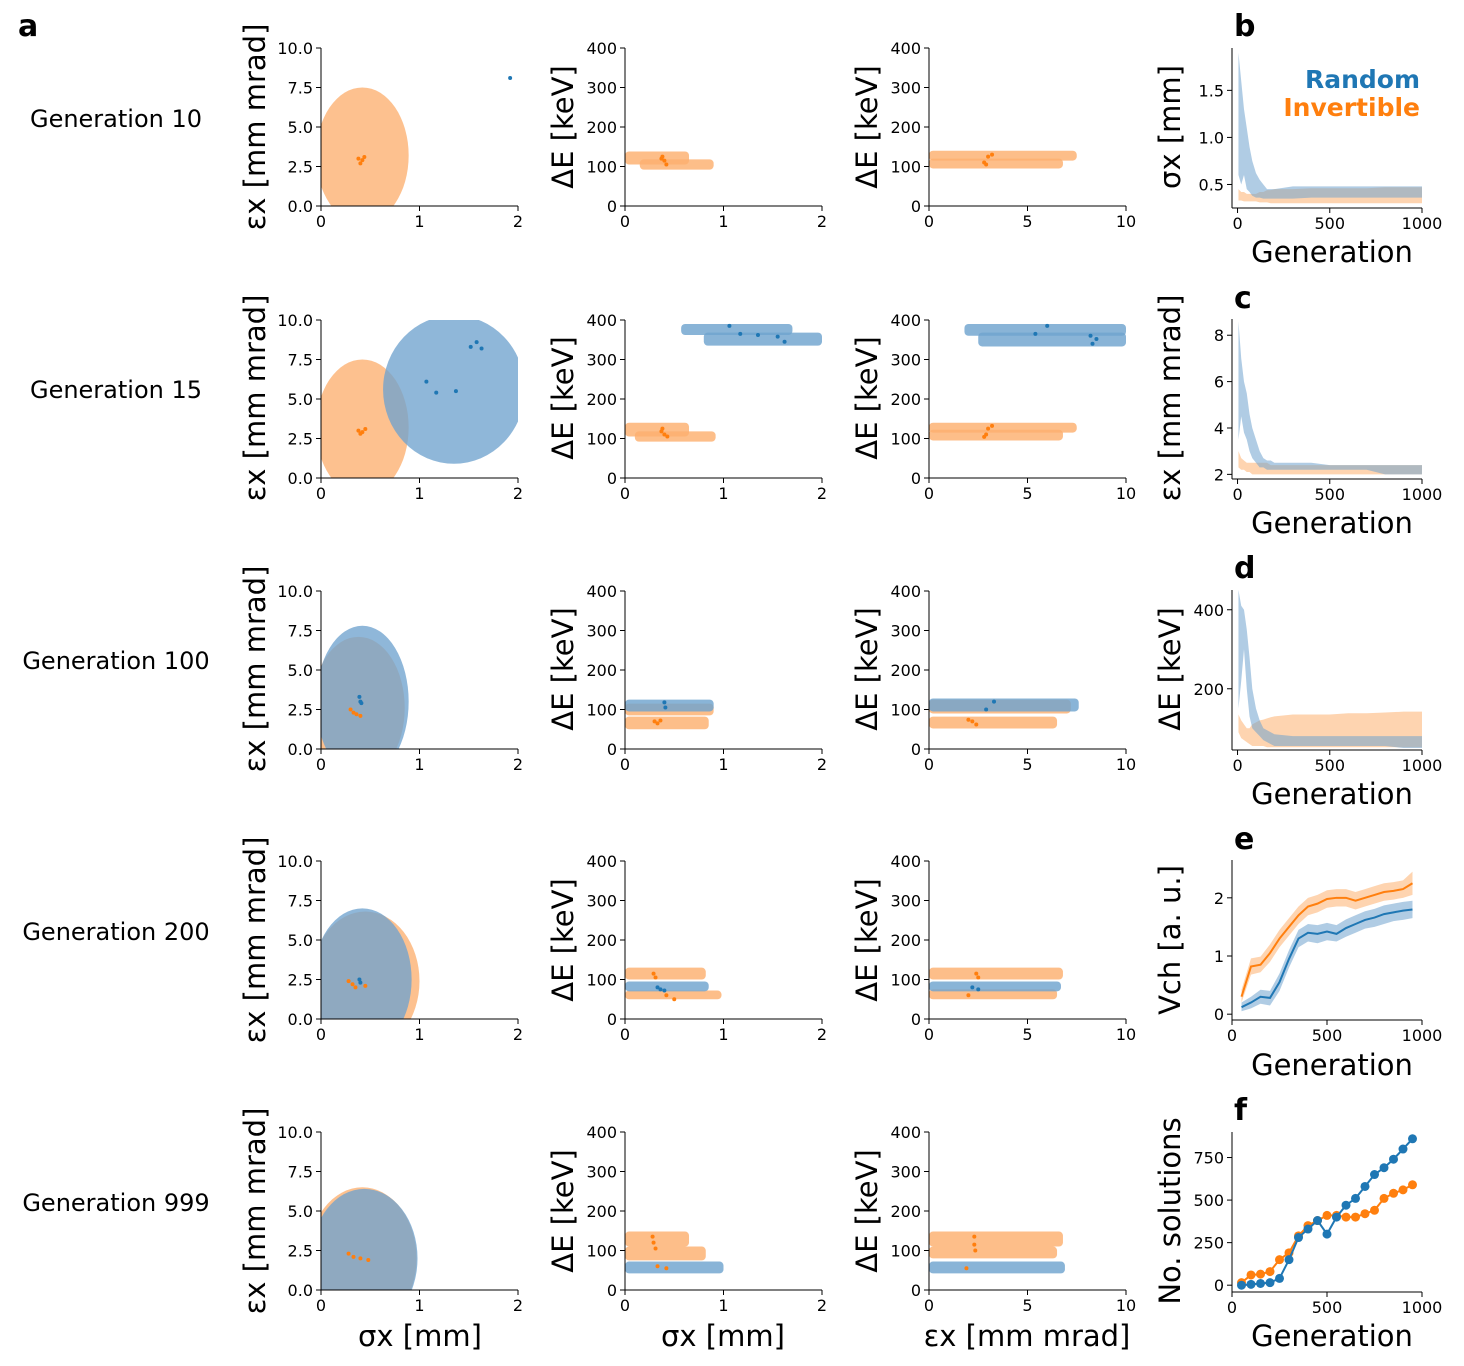  What do you see at coordinates (1126, 221) in the screenshot?
I see `x-tick-label: 10` at bounding box center [1126, 221].